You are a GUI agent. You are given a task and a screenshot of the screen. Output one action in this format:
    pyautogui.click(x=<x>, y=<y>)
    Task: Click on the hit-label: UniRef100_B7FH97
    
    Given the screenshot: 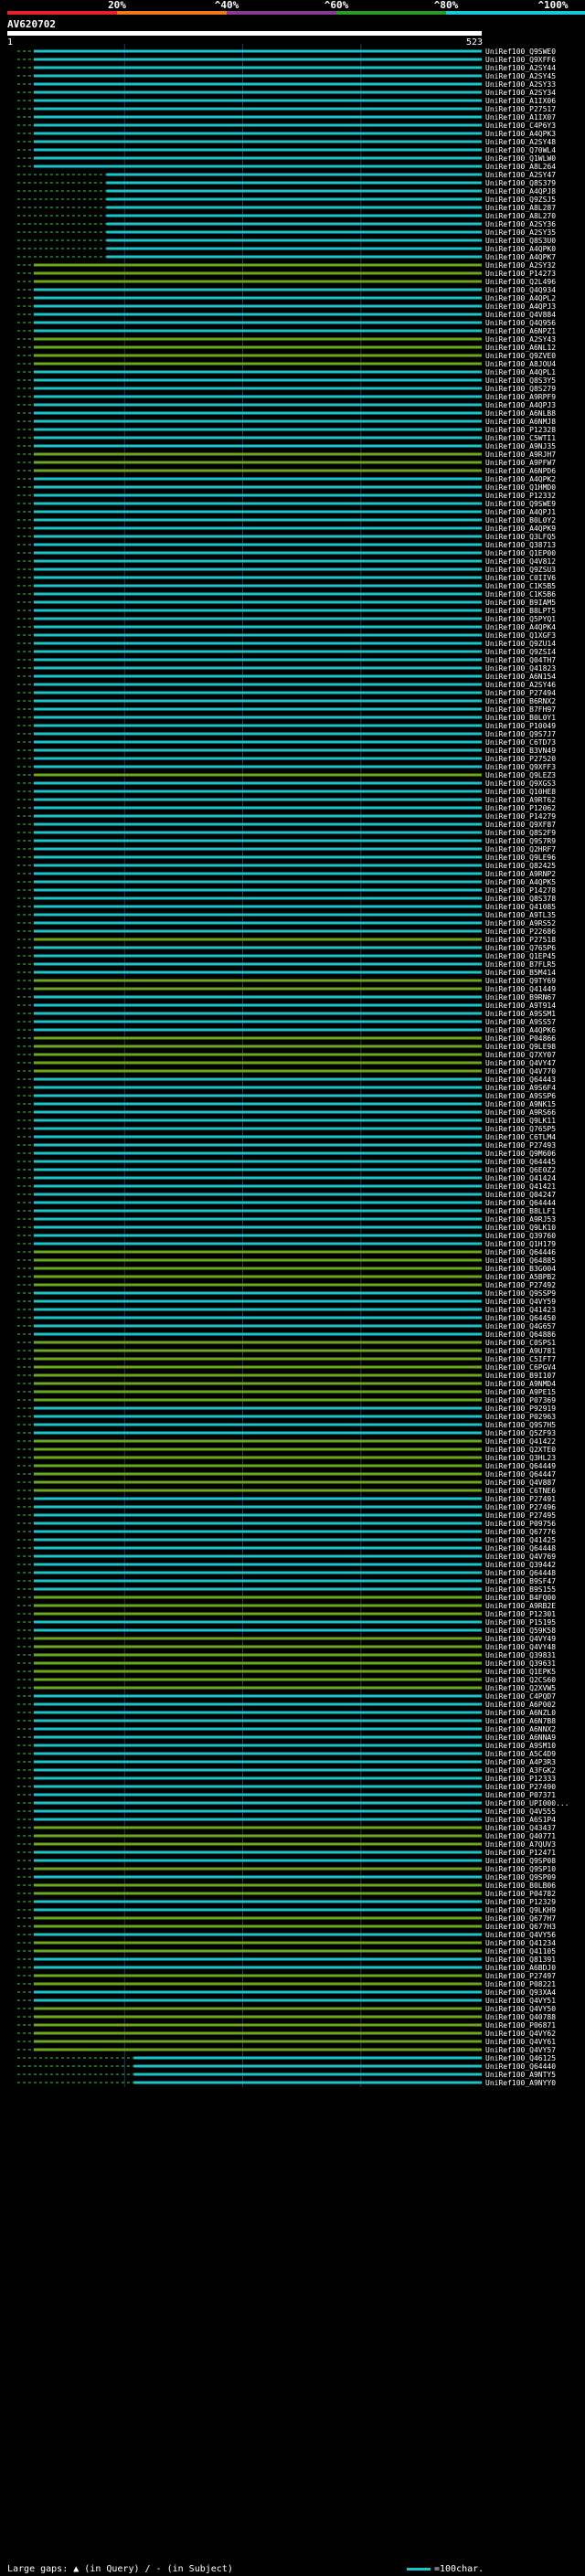 What is the action you would take?
    pyautogui.click(x=520, y=709)
    